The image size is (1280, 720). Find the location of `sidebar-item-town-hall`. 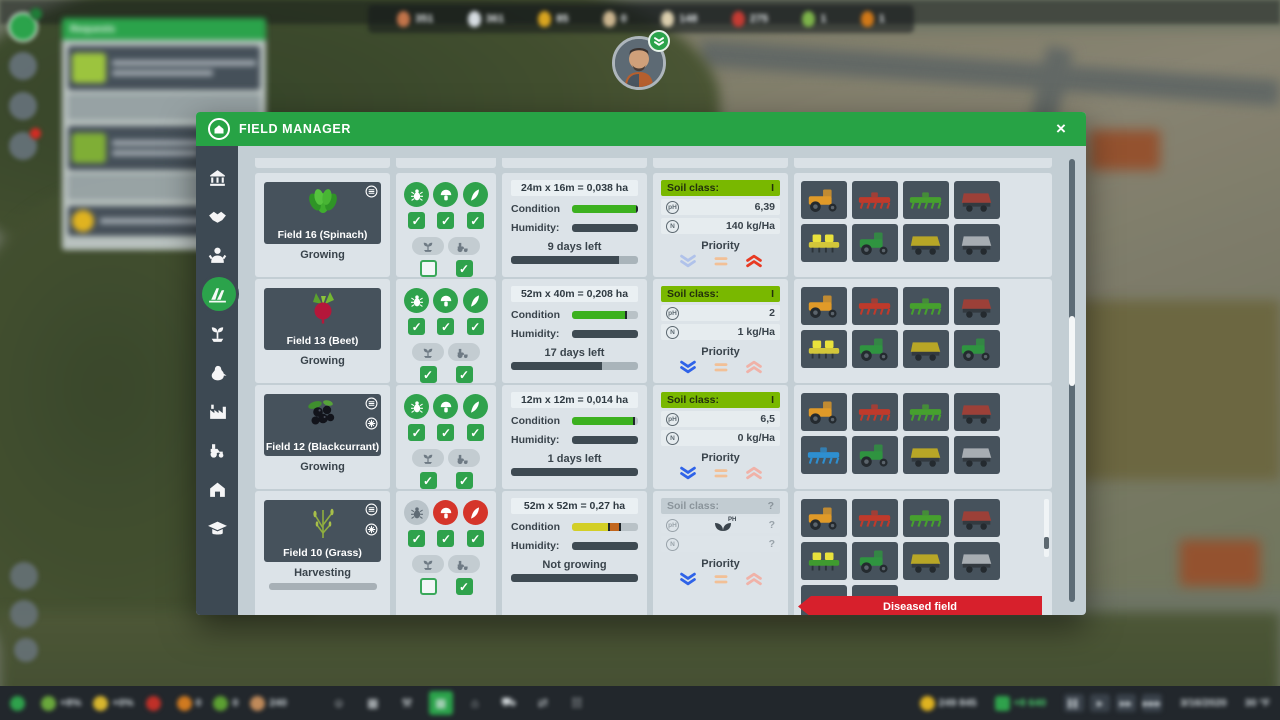

sidebar-item-town-hall is located at coordinates (217, 177).